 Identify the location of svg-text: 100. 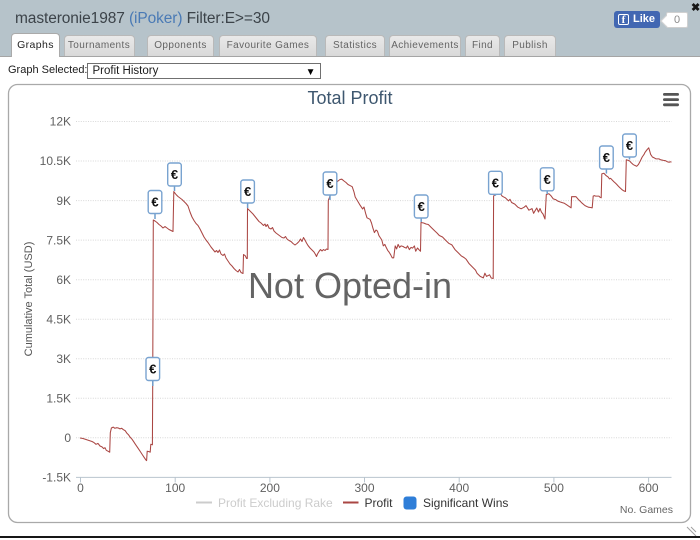
(175, 488).